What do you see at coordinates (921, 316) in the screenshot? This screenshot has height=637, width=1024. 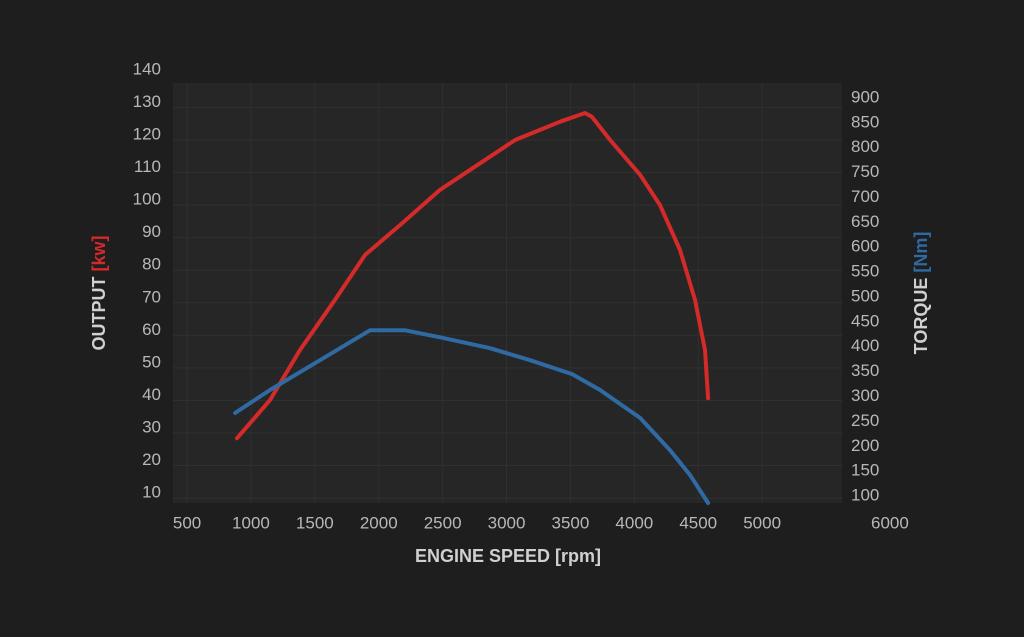 I see `y2-label: TORQUE` at bounding box center [921, 316].